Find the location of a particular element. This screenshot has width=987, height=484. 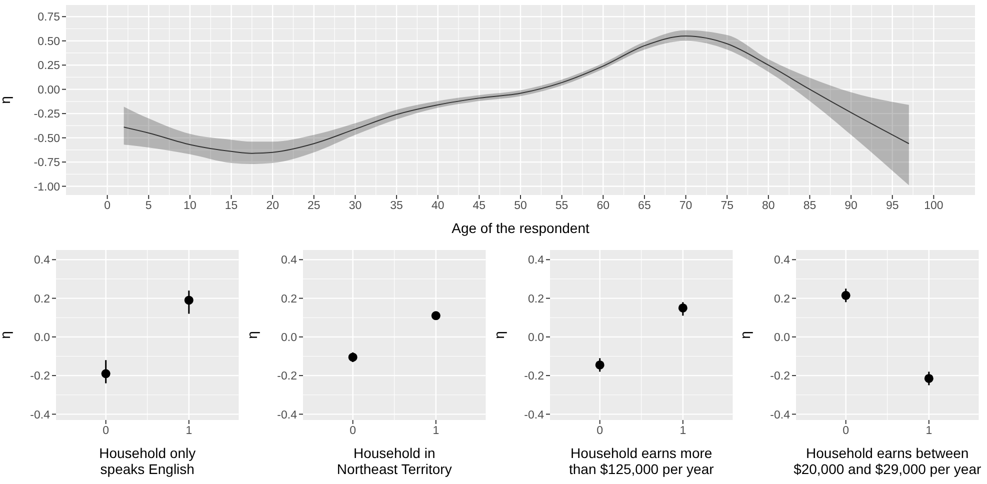

x-tick-label: 65 is located at coordinates (644, 206).